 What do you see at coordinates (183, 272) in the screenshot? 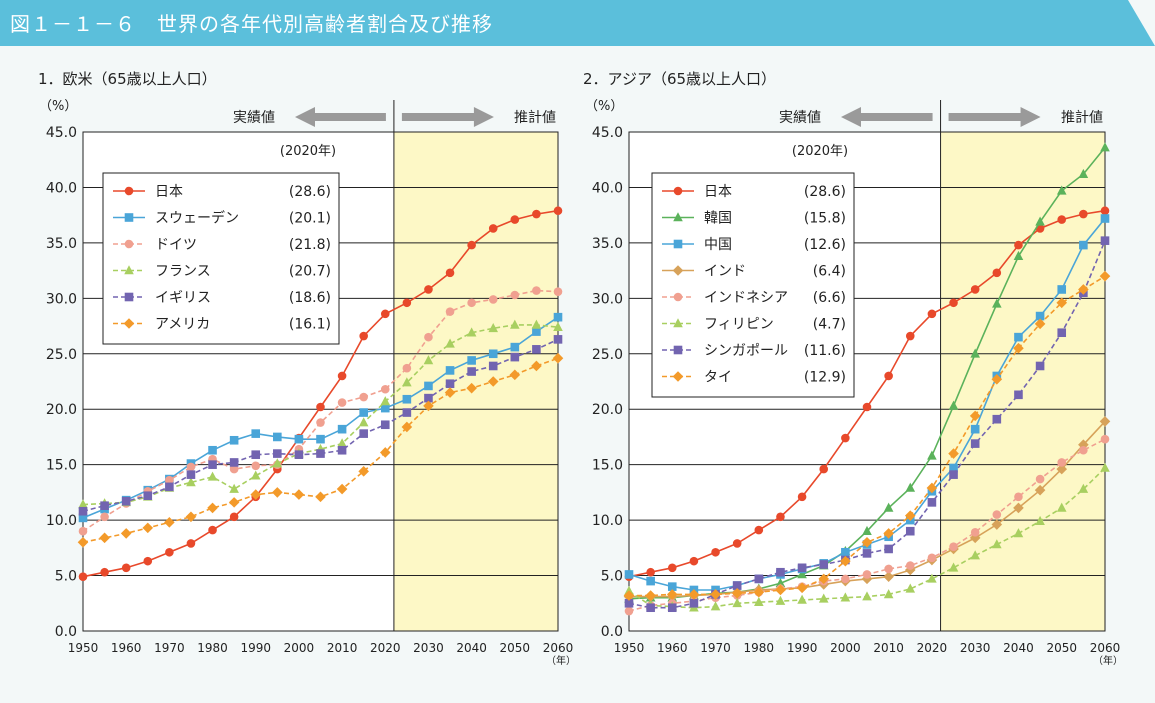
I see `legend-label: フランス` at bounding box center [183, 272].